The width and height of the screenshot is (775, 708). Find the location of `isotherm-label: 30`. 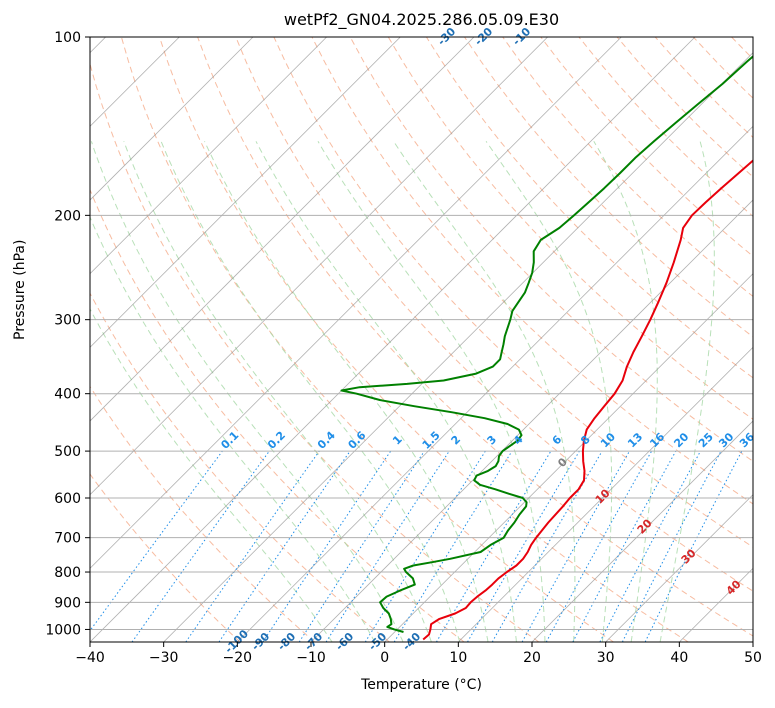

isotherm-label: 30 is located at coordinates (689, 556).